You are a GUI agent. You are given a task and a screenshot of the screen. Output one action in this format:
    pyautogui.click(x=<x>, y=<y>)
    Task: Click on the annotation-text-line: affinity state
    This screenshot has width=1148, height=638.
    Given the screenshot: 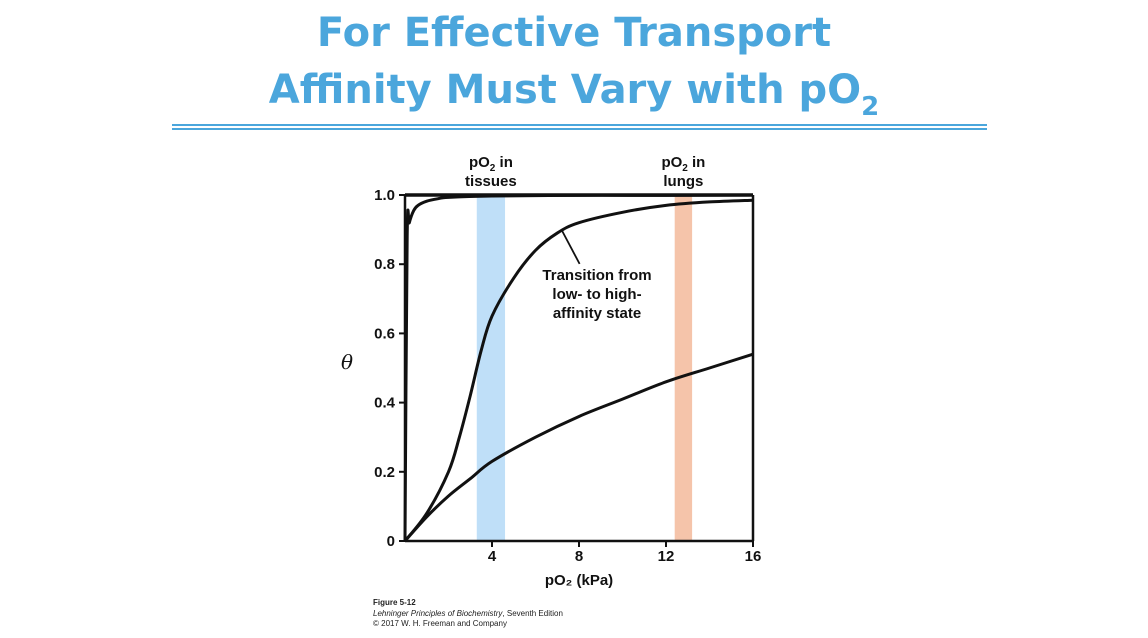 What is the action you would take?
    pyautogui.click(x=597, y=313)
    